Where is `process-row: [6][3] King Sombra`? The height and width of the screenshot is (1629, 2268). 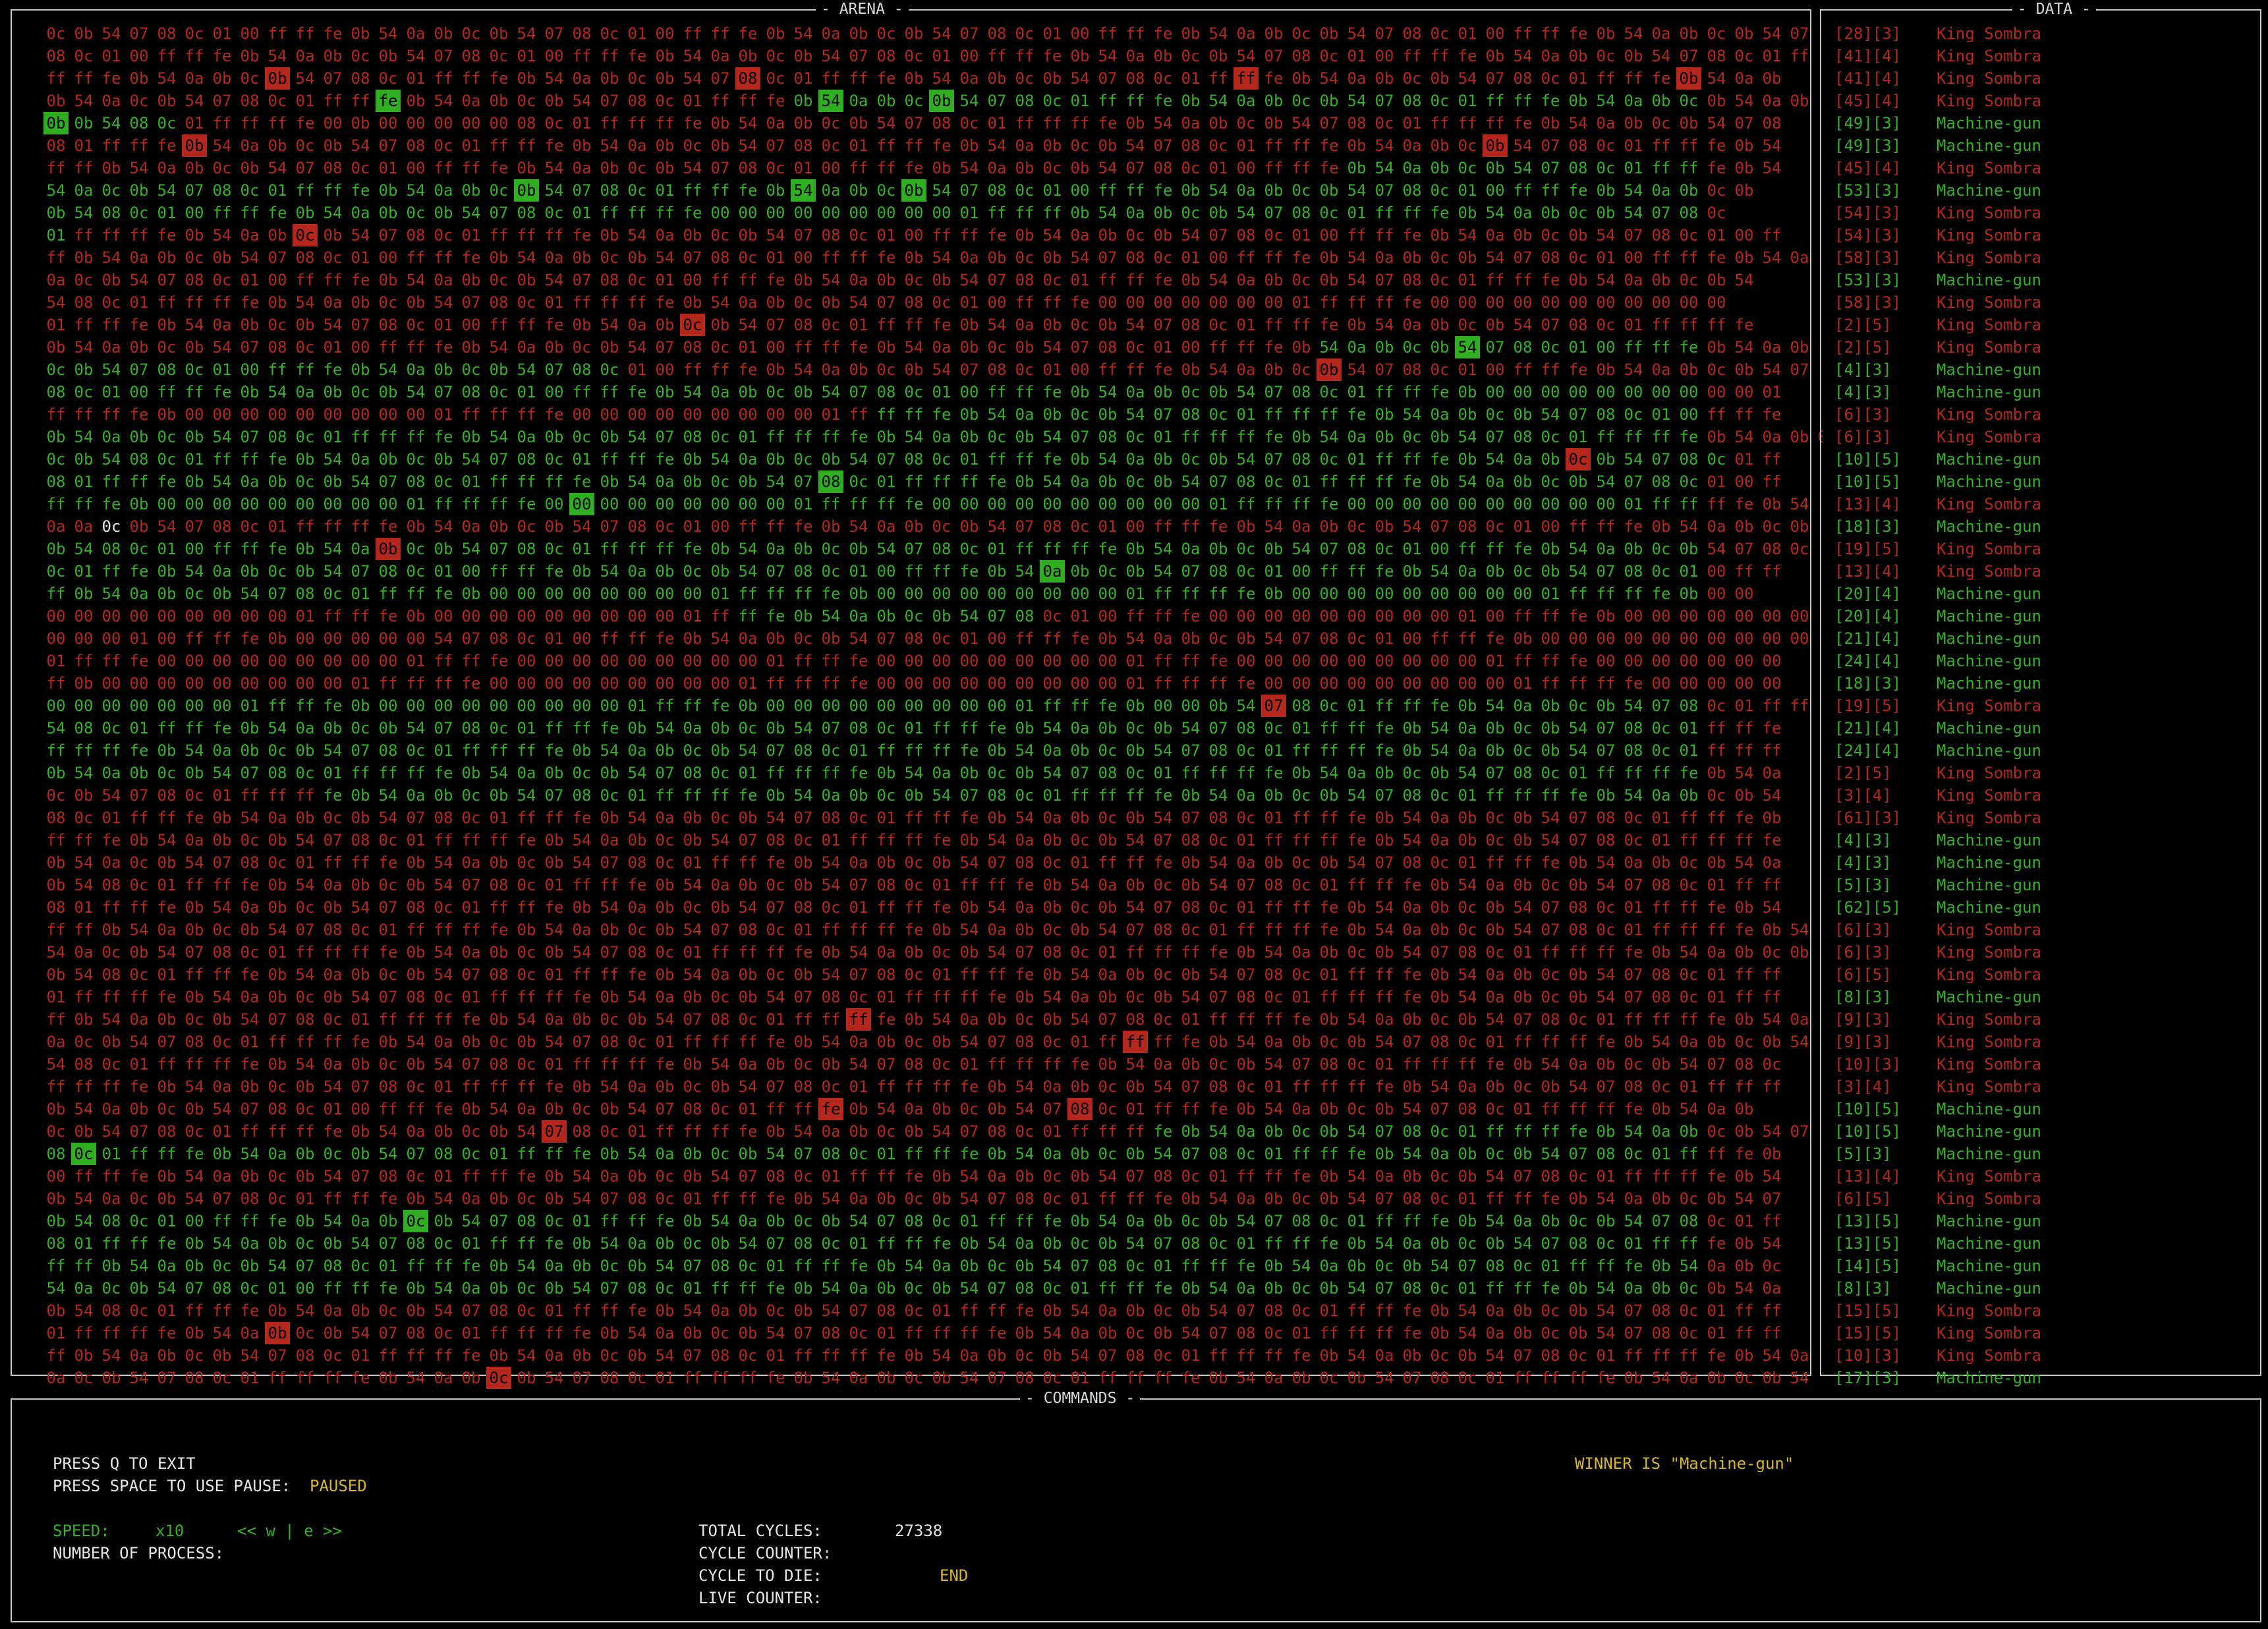
process-row: [6][3] King Sombra is located at coordinates (1937, 930).